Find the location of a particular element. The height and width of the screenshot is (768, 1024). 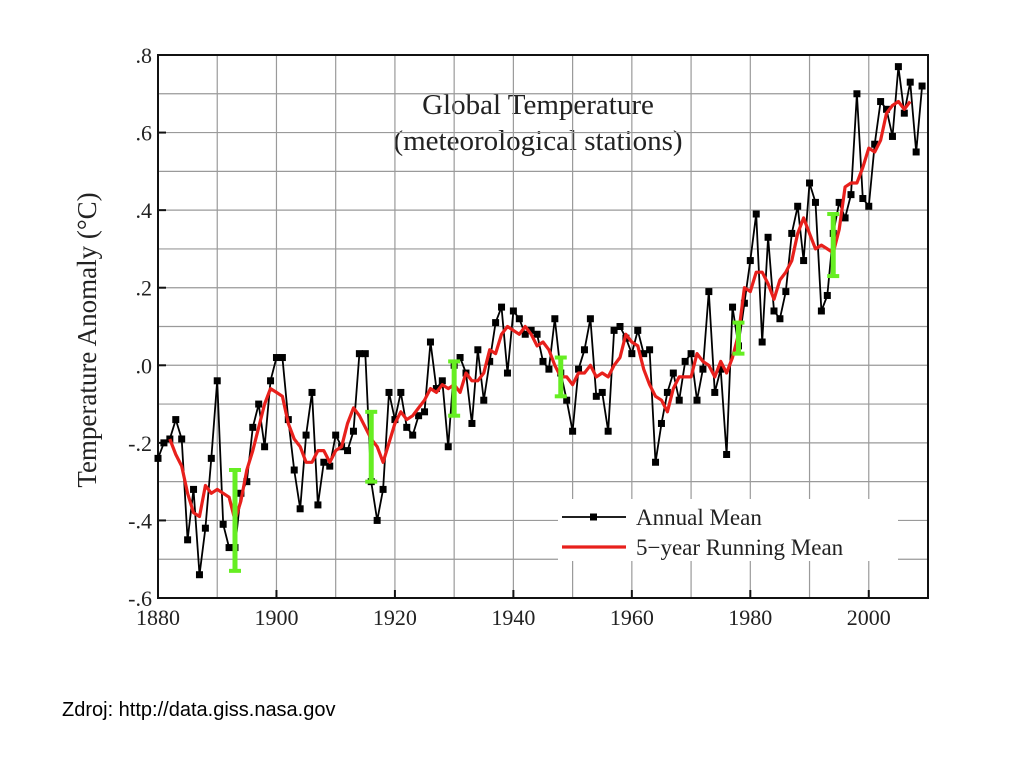

legend-box is located at coordinates (728, 530).